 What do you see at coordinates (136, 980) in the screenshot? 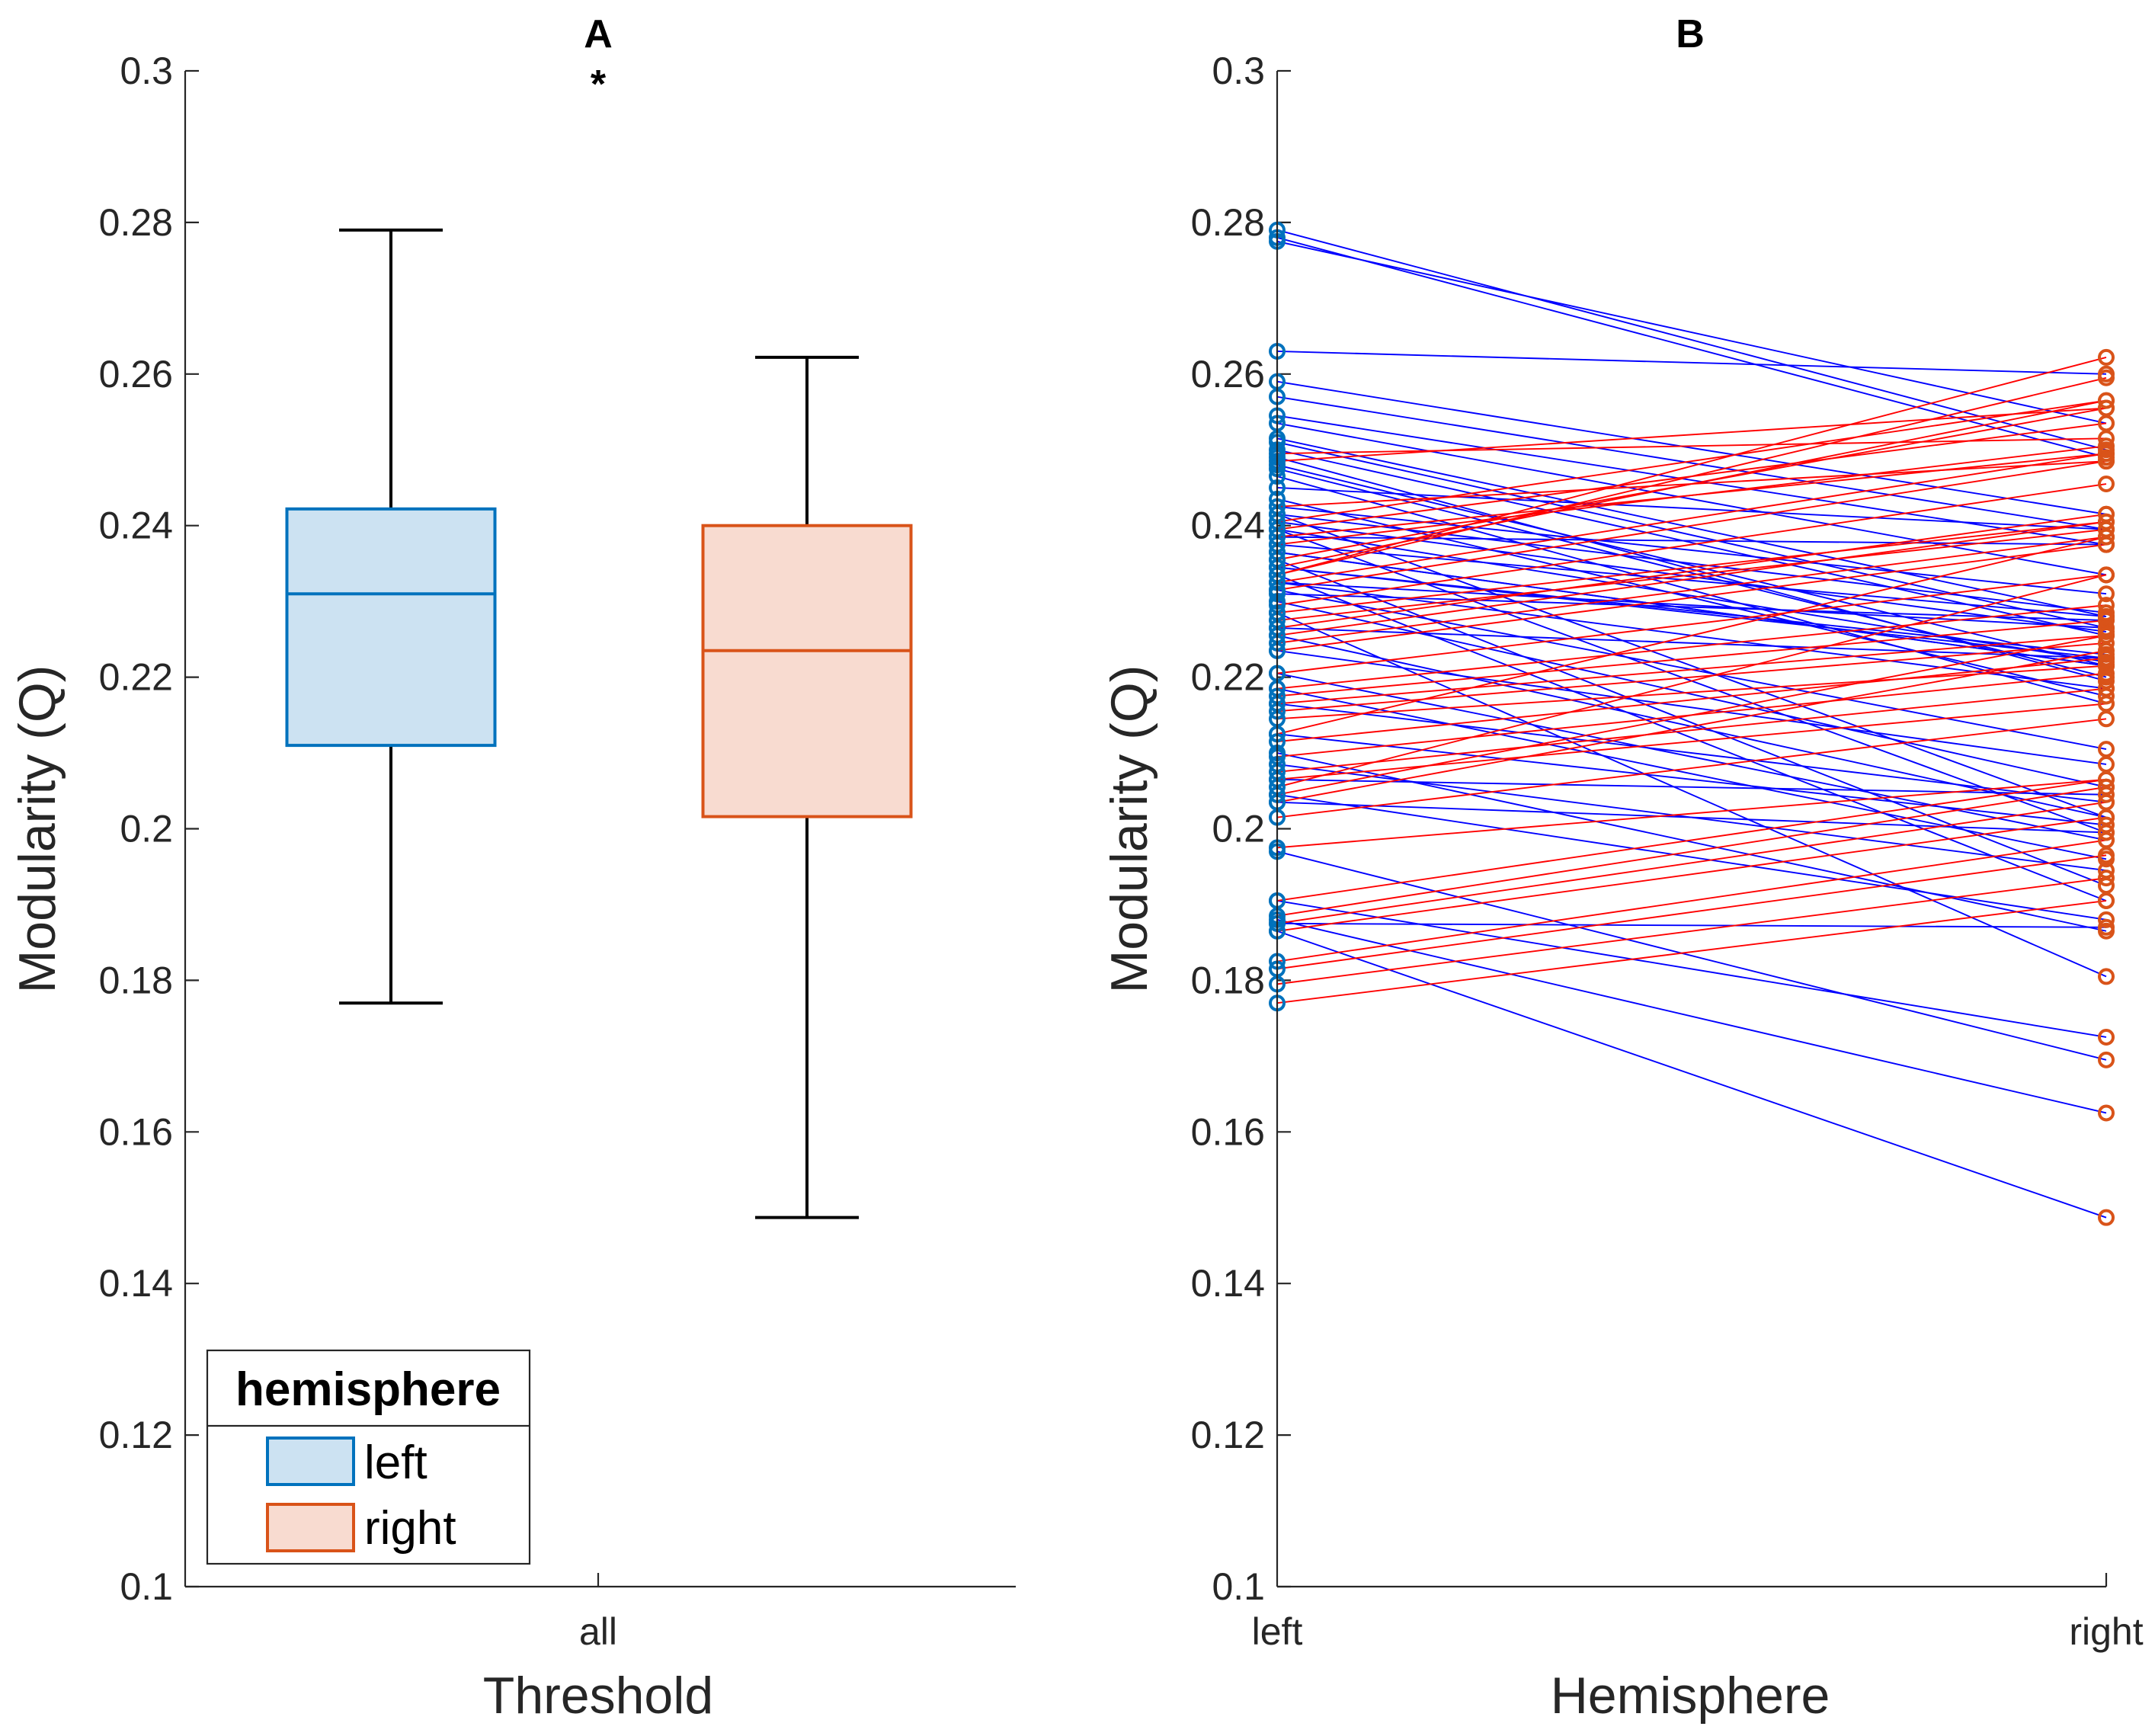
I see `panel-a-y-tick-label: 0.18` at bounding box center [136, 980].